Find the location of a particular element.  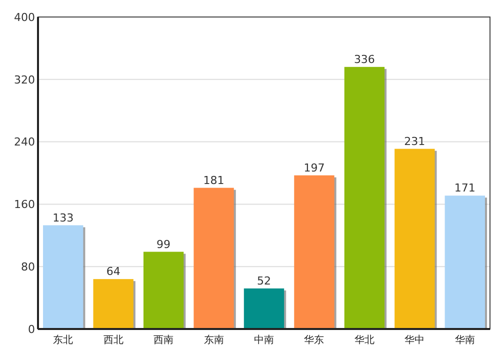

data-label: 336 is located at coordinates (364, 59).